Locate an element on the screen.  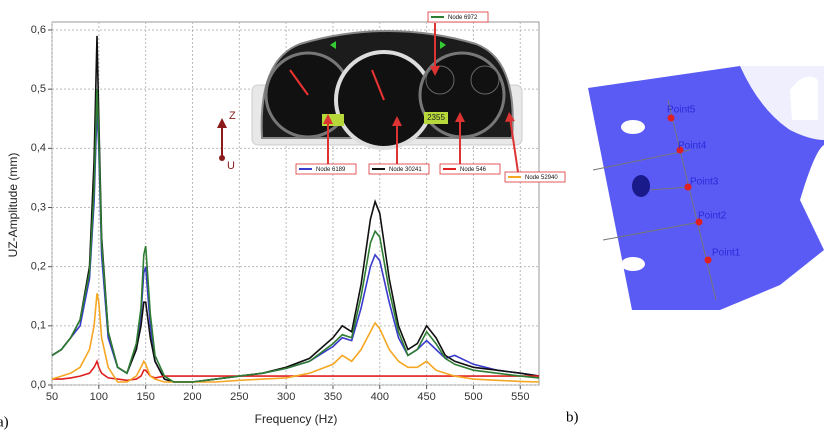
legend-label: Node 30241 is located at coordinates (405, 170).